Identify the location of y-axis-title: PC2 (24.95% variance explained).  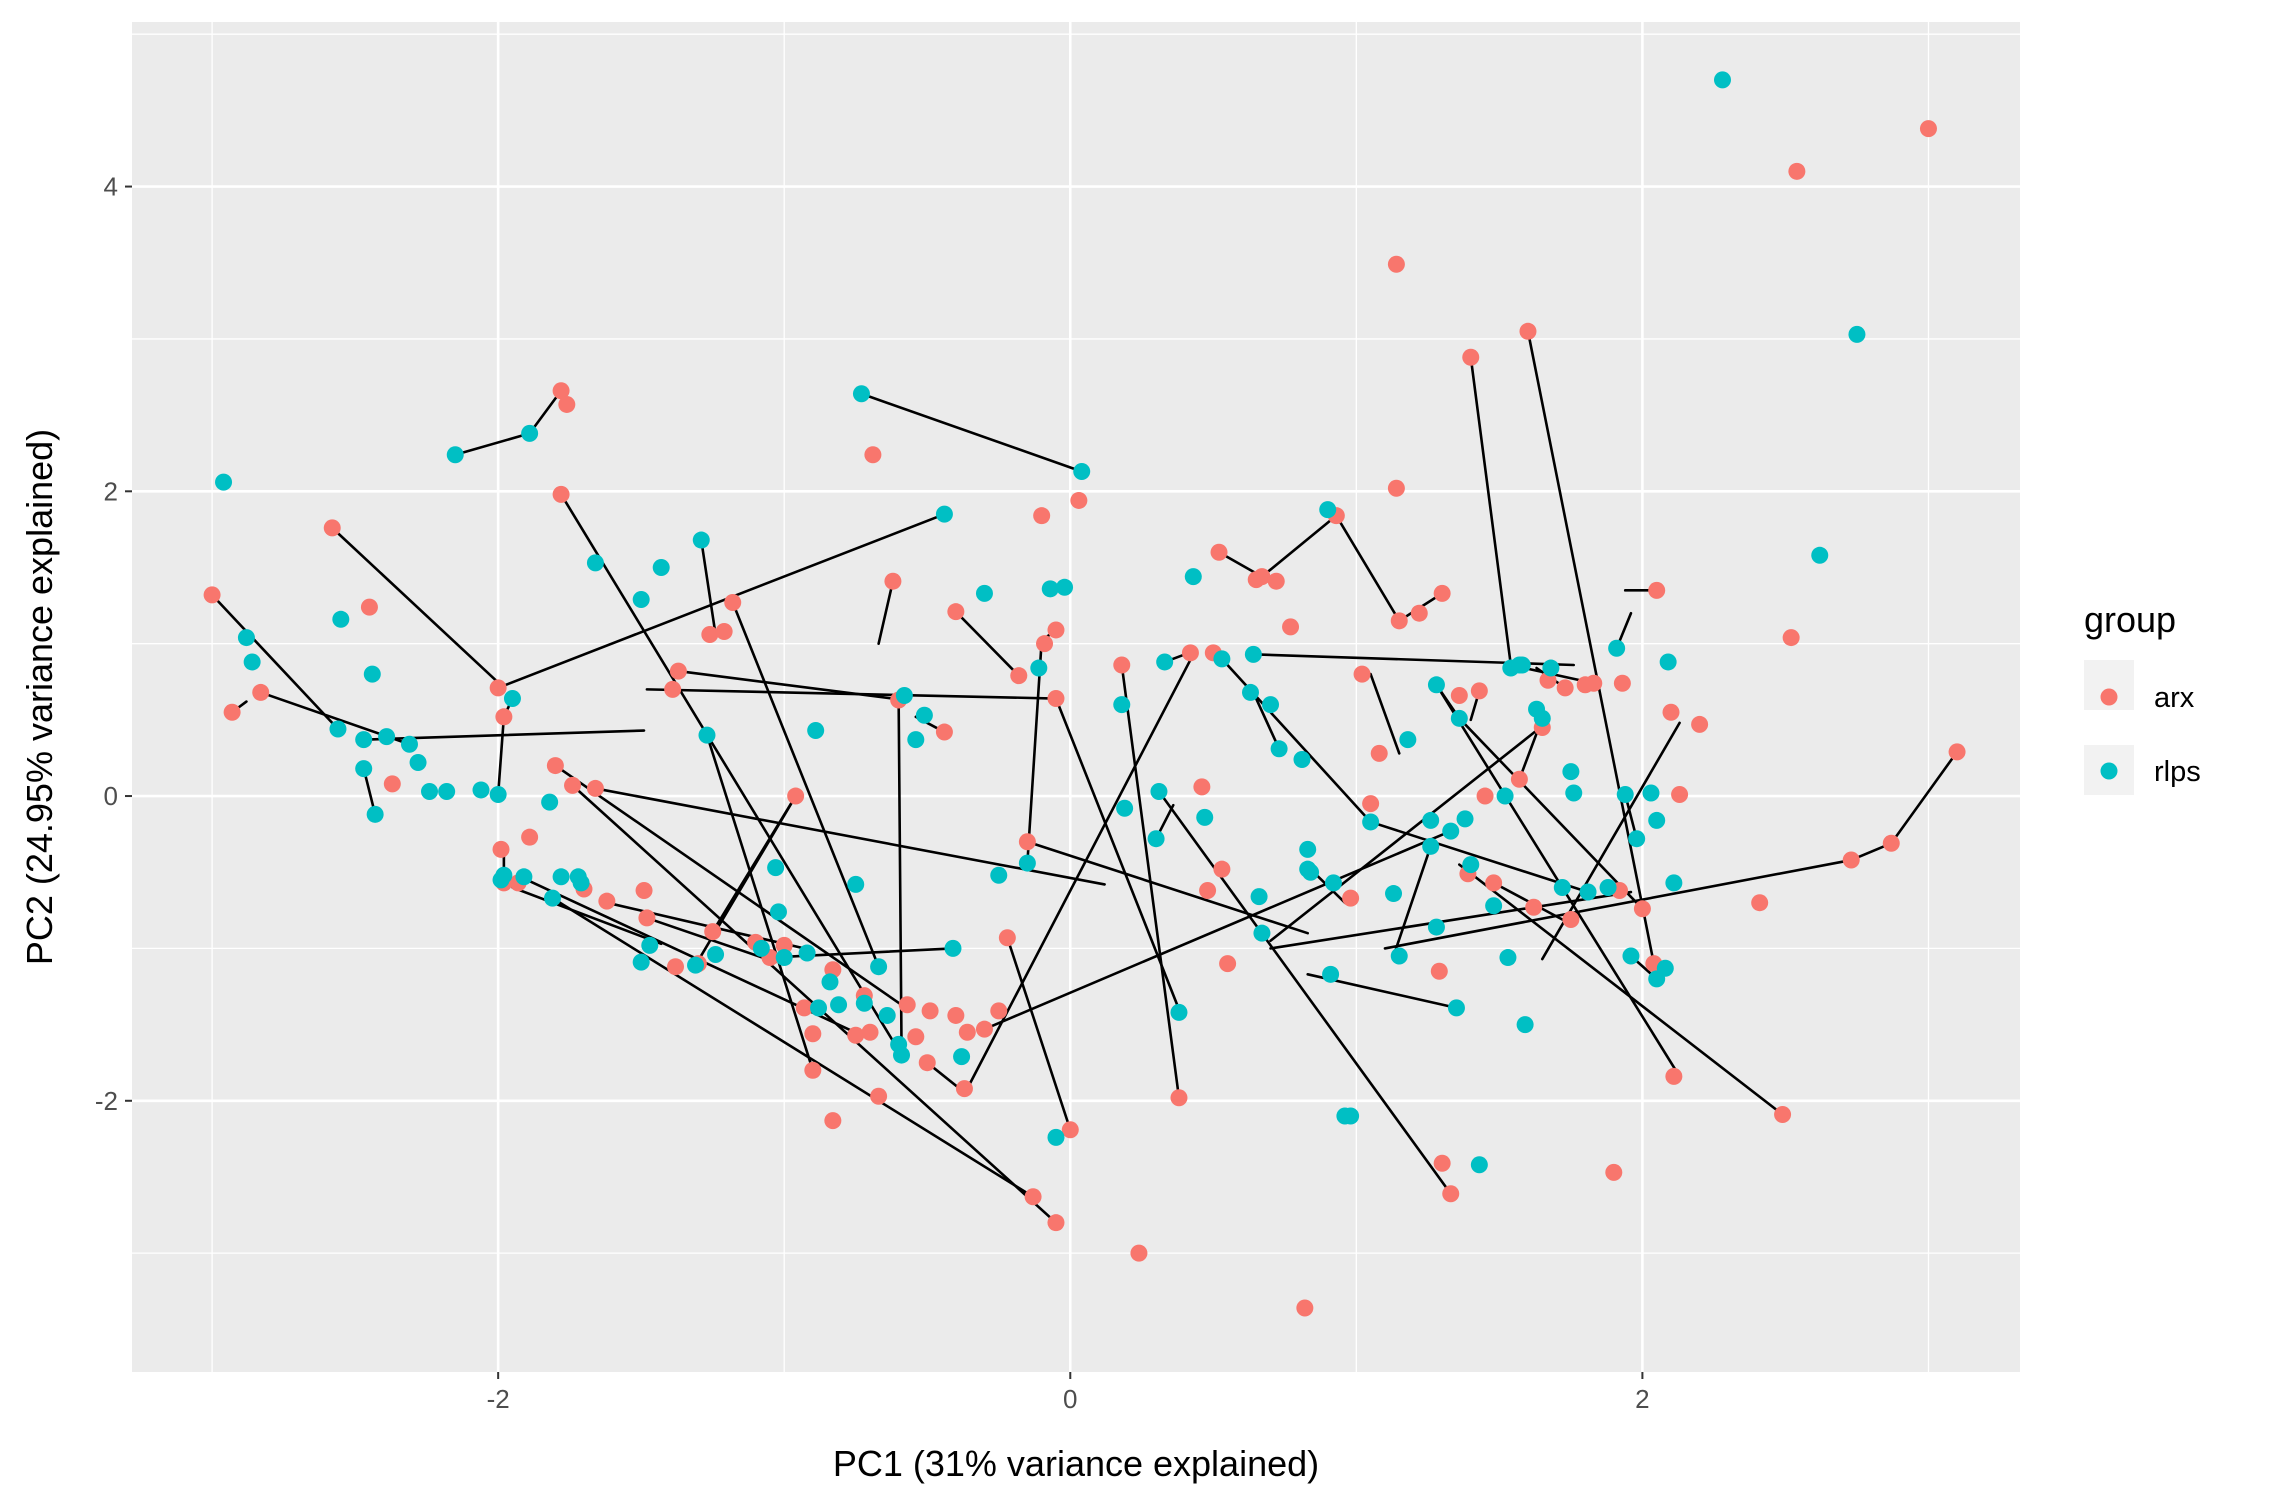
(39, 697).